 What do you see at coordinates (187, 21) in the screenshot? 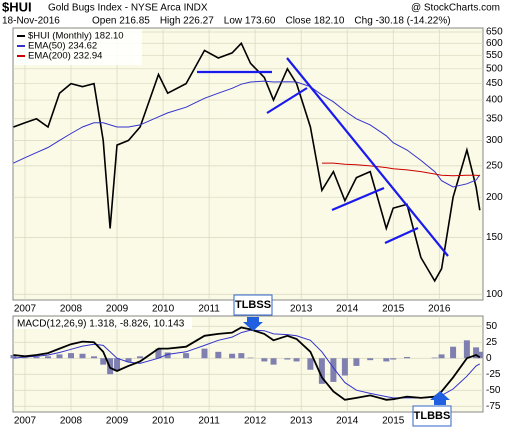
I see `stat: High 226.27` at bounding box center [187, 21].